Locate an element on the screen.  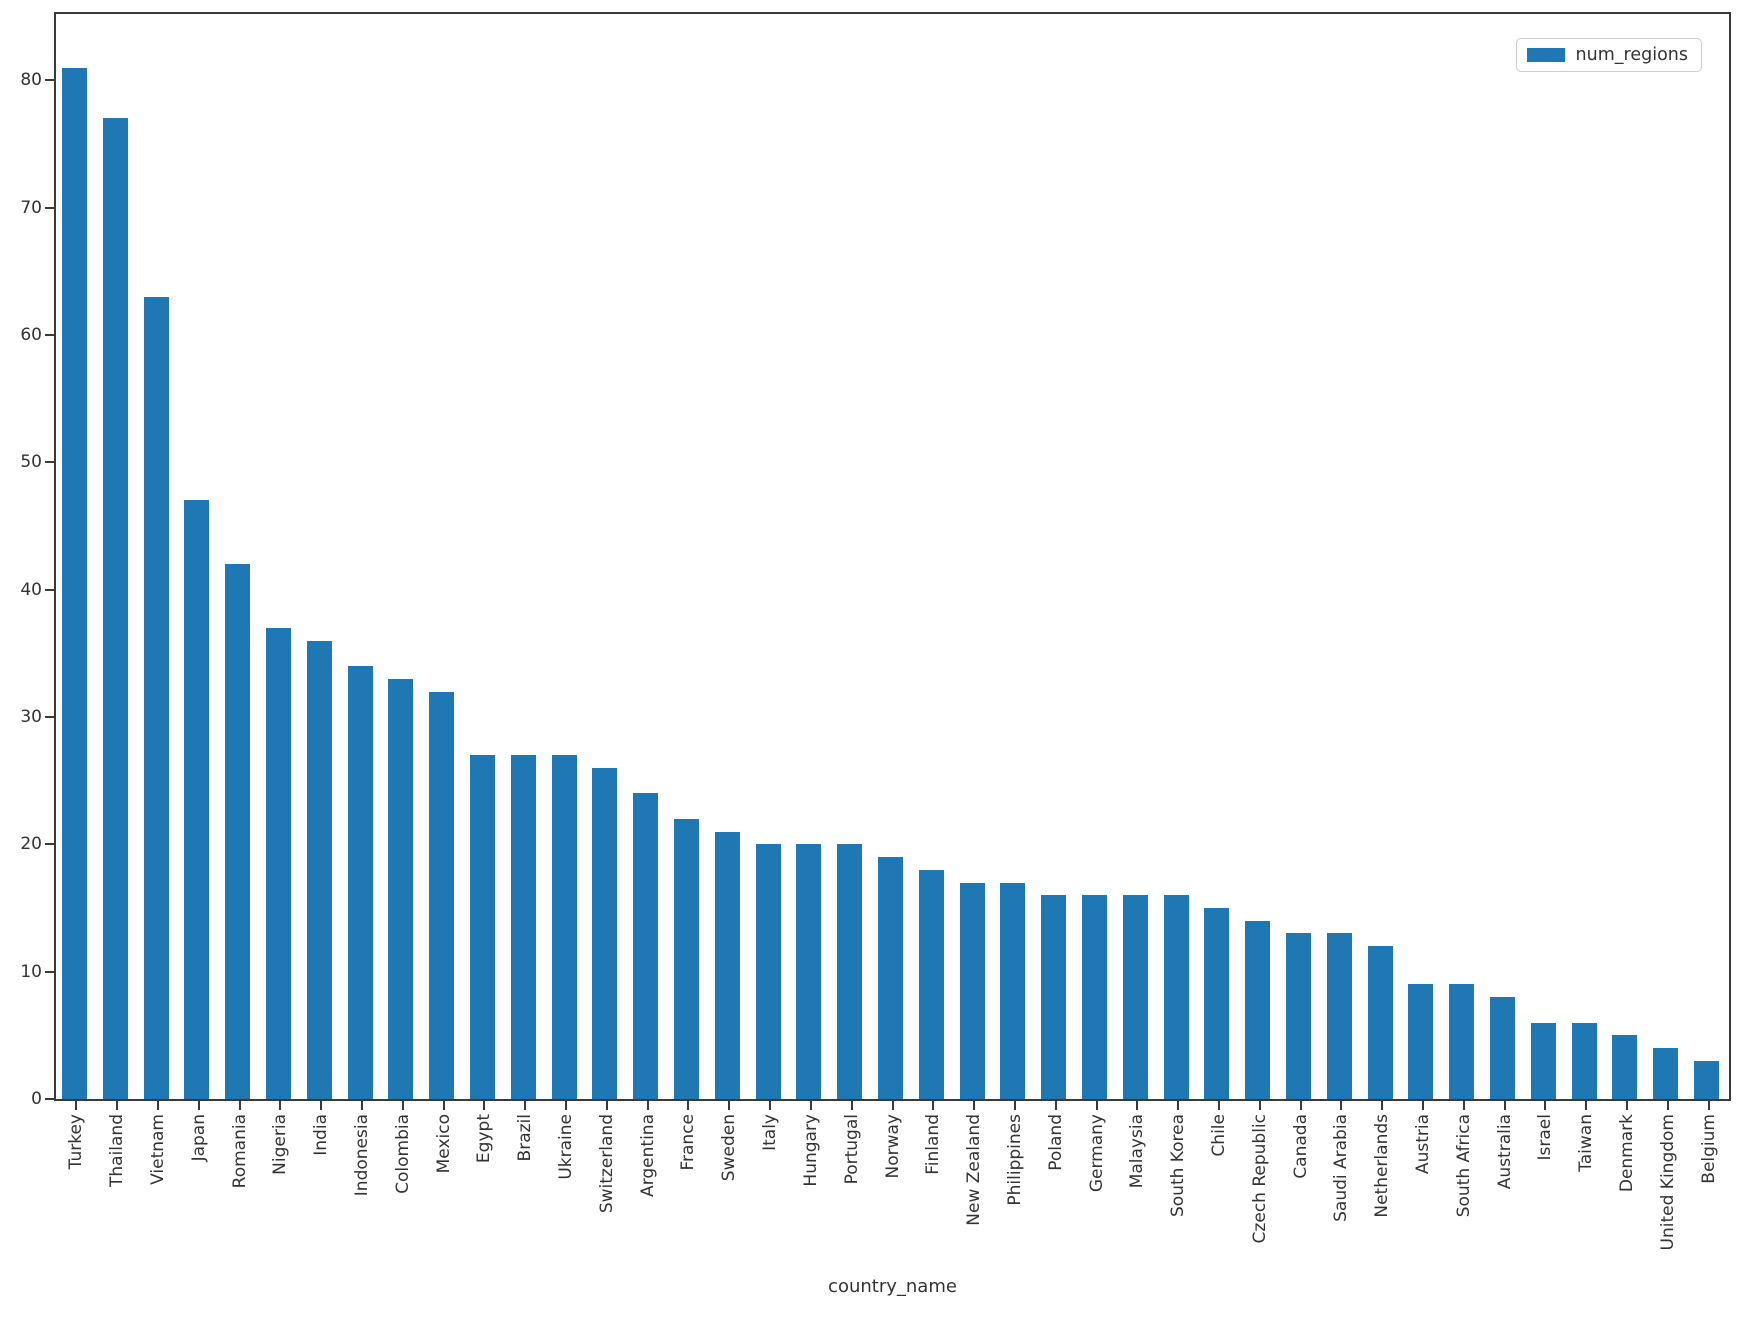
x-tick-label-malaysia: Malaysia is located at coordinates (1137, 1151).